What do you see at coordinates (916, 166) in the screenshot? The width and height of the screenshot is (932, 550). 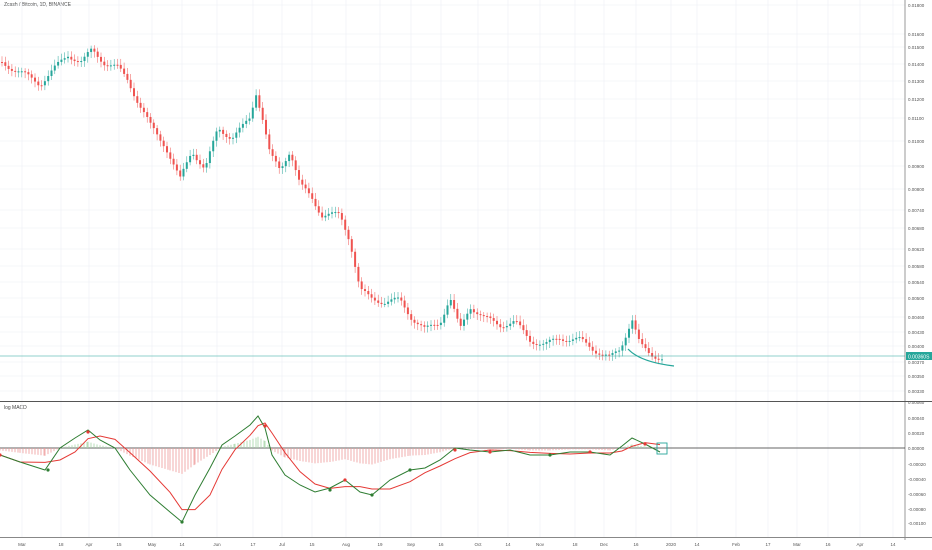 I see `price-axis-label: 0.00900` at bounding box center [916, 166].